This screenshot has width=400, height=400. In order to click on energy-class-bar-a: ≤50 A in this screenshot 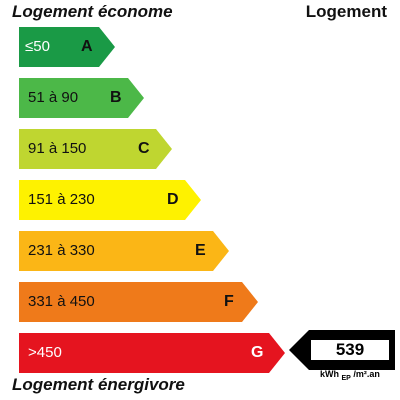, I will do `click(67, 47)`.